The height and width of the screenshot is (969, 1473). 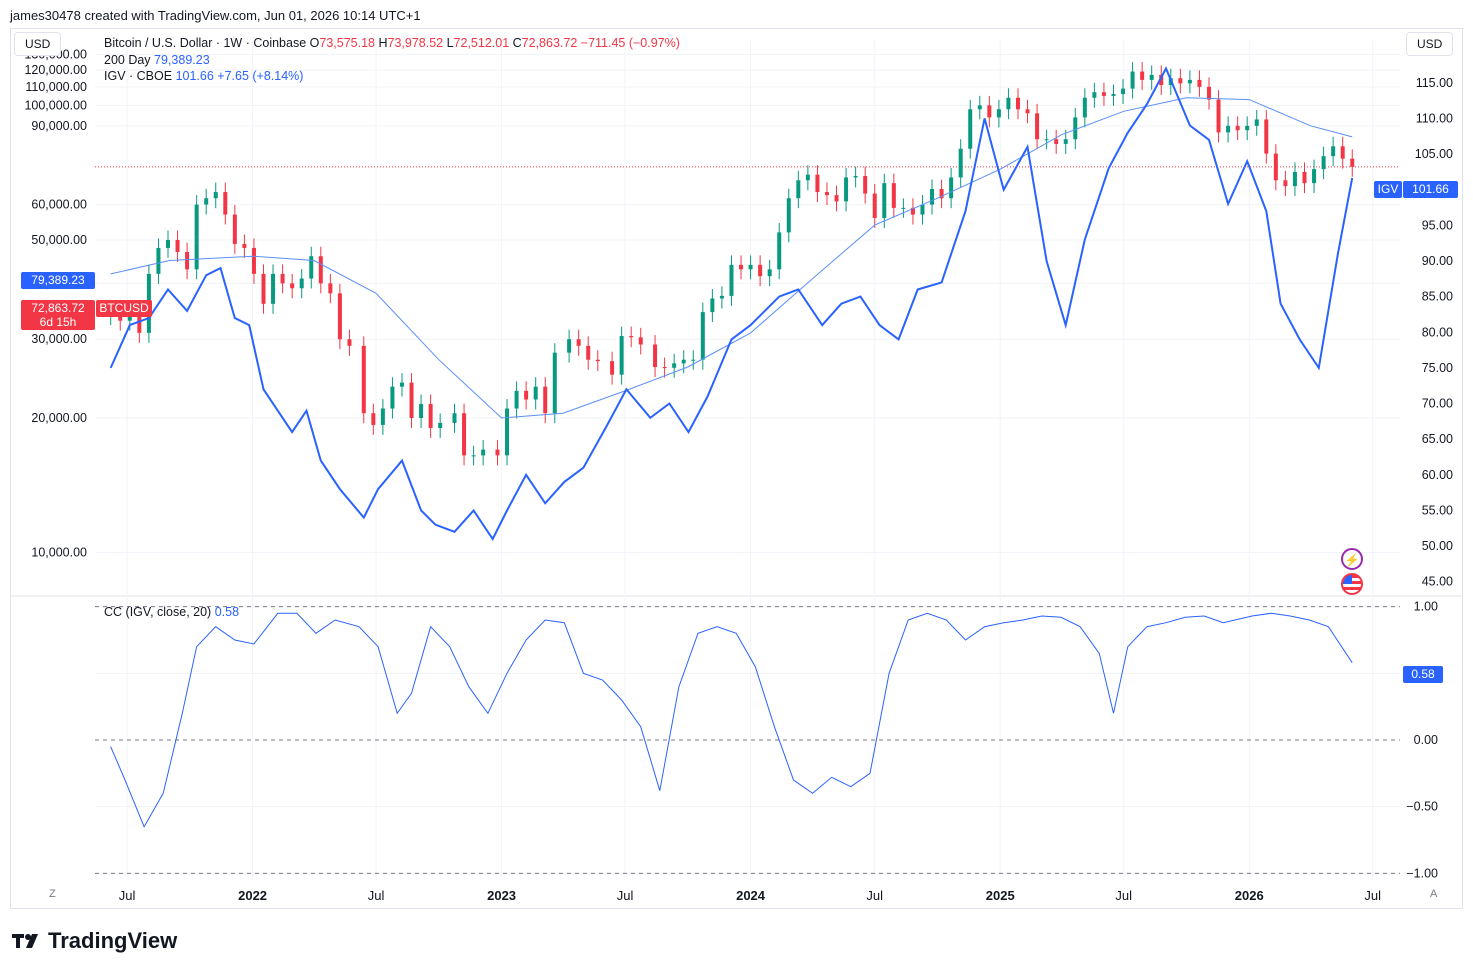 What do you see at coordinates (205, 43) in the screenshot?
I see `legend-symbol: Bitcoin / U.S. Dollar · 1W · Coinbase` at bounding box center [205, 43].